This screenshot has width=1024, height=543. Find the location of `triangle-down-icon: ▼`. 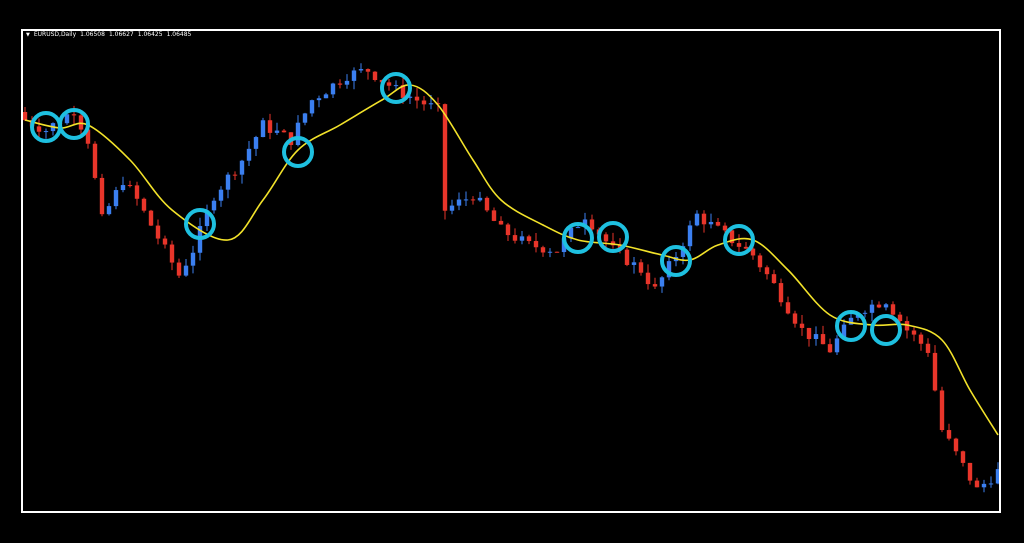

triangle-down-icon: ▼ is located at coordinates (28, 34).